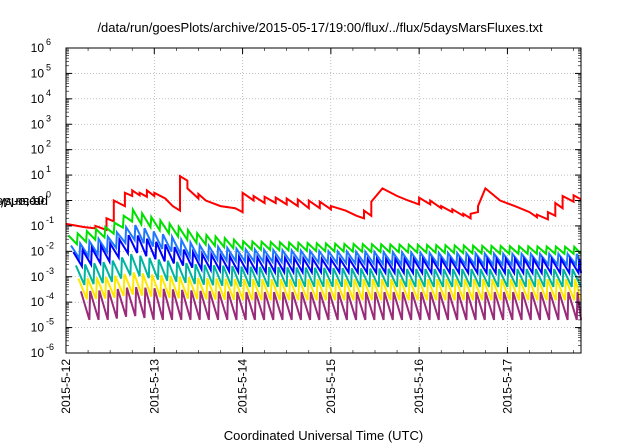 This screenshot has width=640, height=448. Describe the element at coordinates (243, 386) in the screenshot. I see `x-tick-label: 2015-5-14` at that location.